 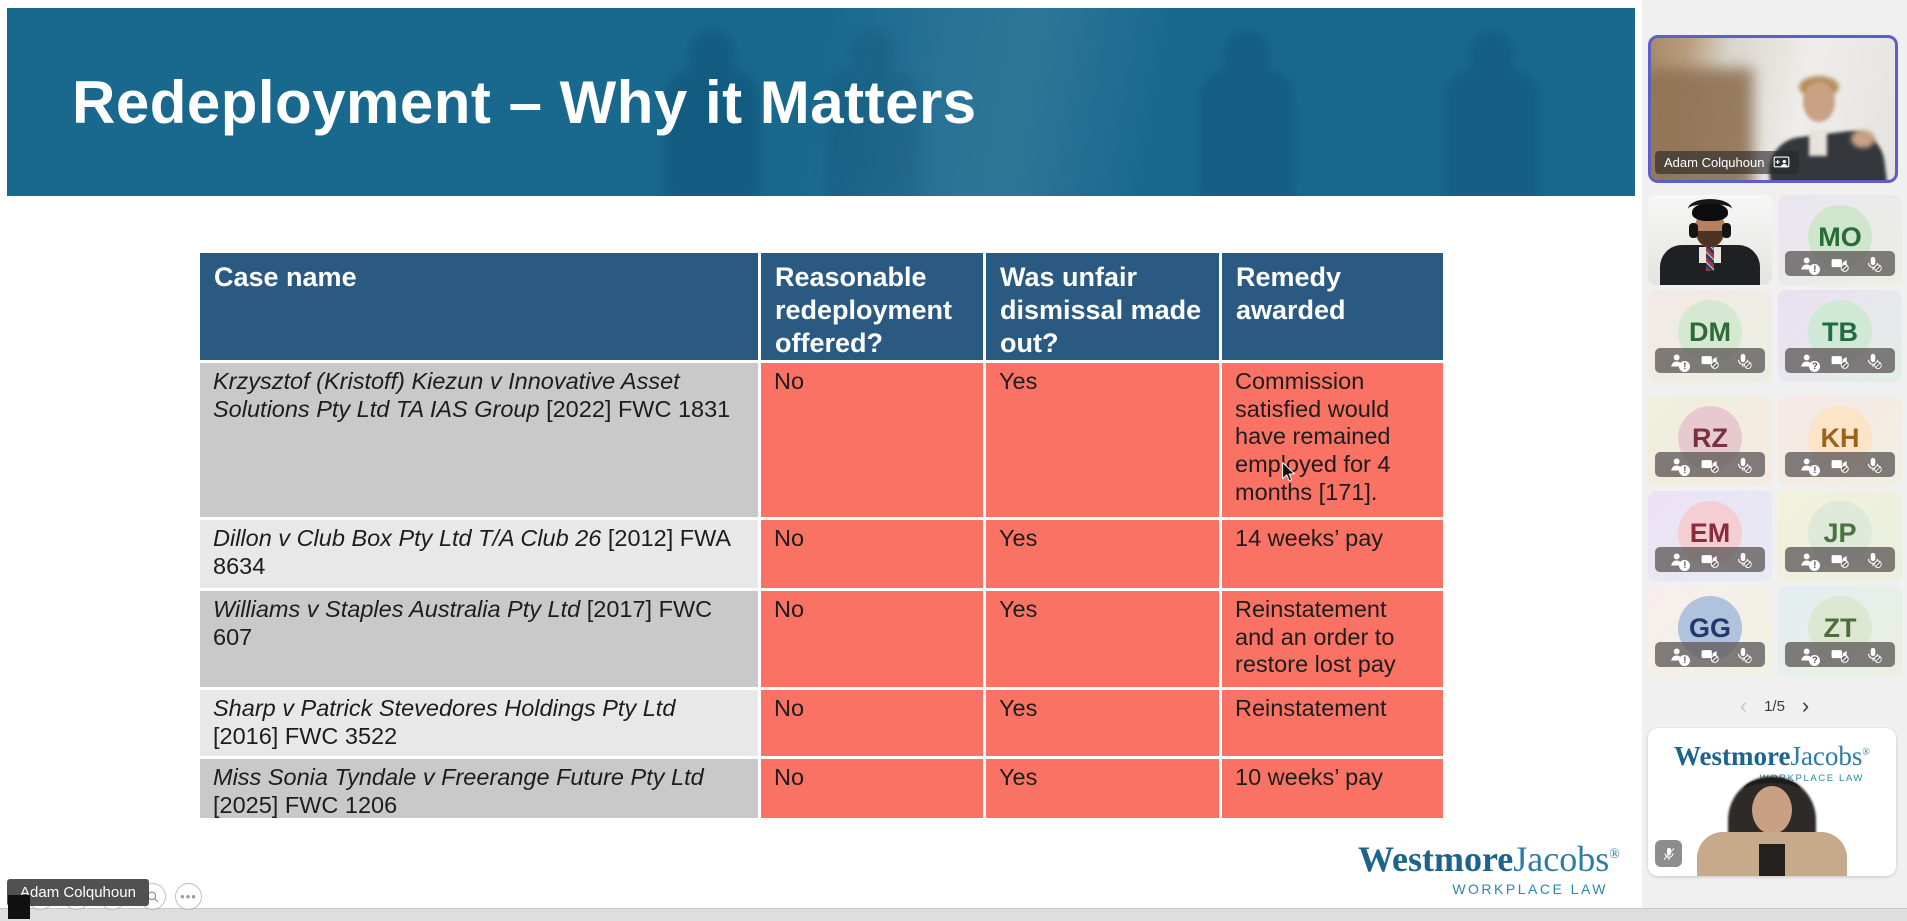 I want to click on speaker-name-bar: Adam Colquhoun, so click(x=1727, y=162).